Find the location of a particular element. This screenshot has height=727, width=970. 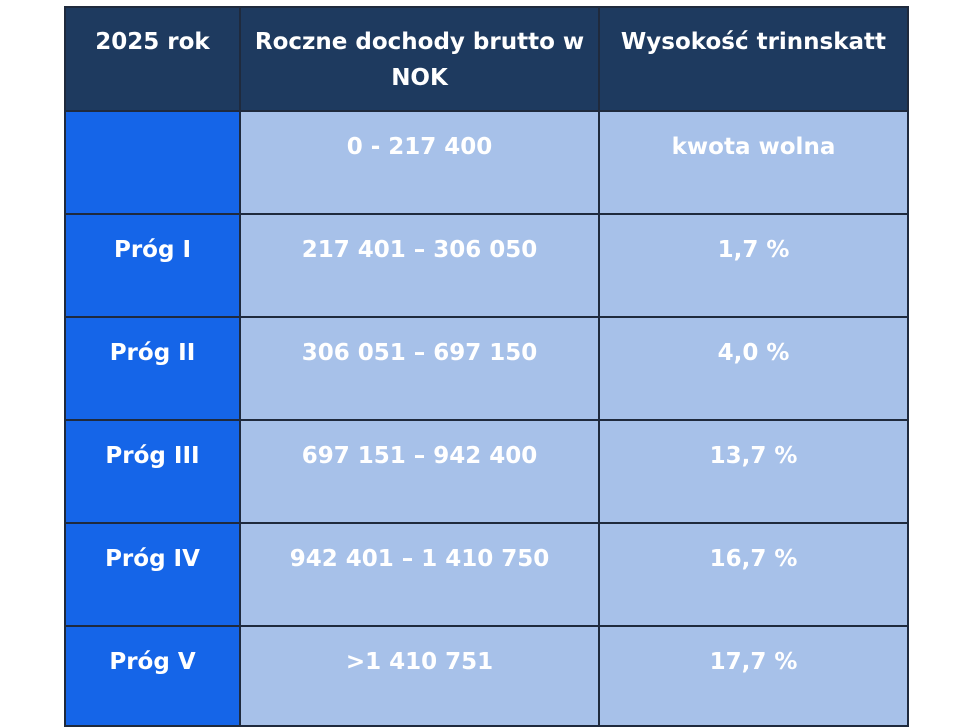

table-row: Próg III 697 151 – 942 400 13,7 % is located at coordinates (486, 471).